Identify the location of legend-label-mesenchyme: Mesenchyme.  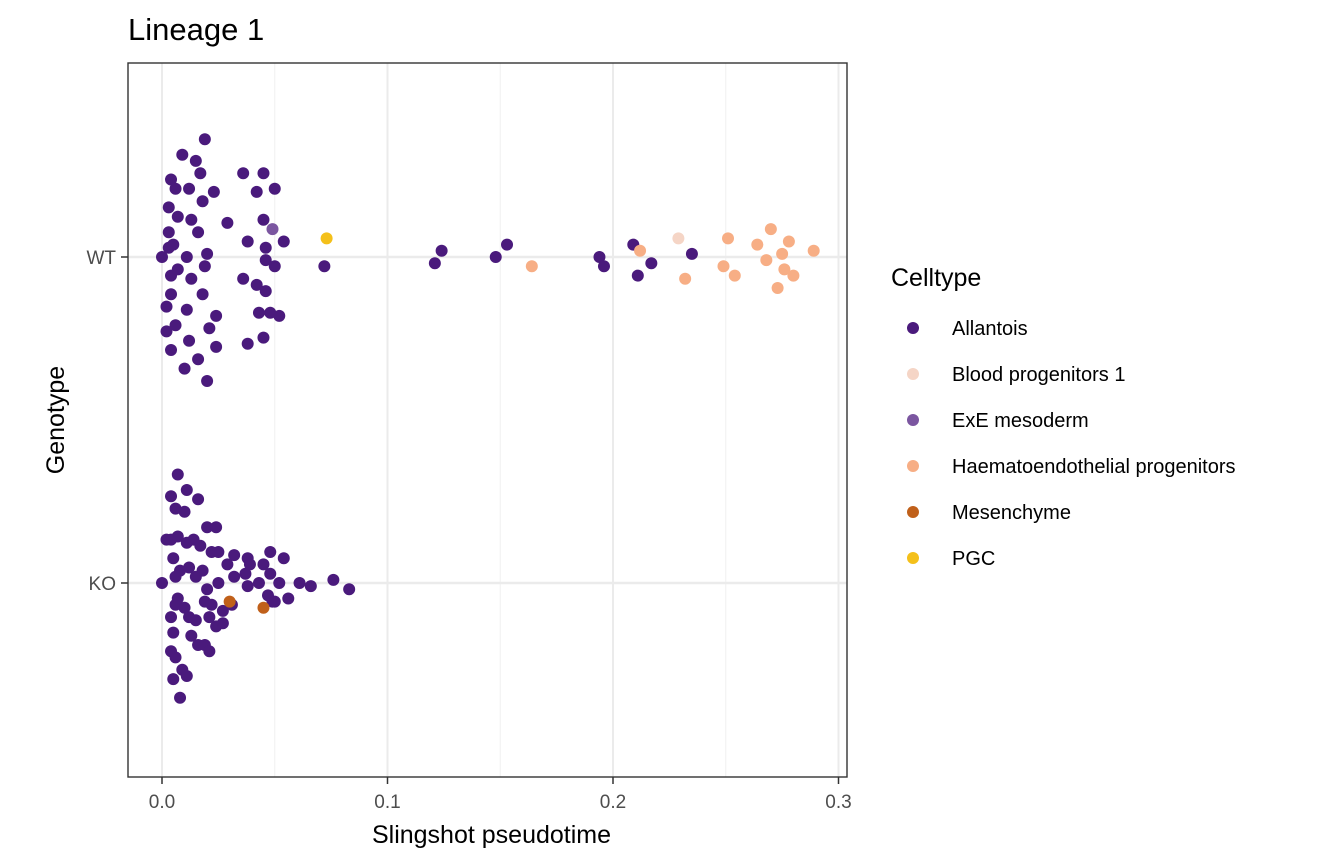
(1011, 513).